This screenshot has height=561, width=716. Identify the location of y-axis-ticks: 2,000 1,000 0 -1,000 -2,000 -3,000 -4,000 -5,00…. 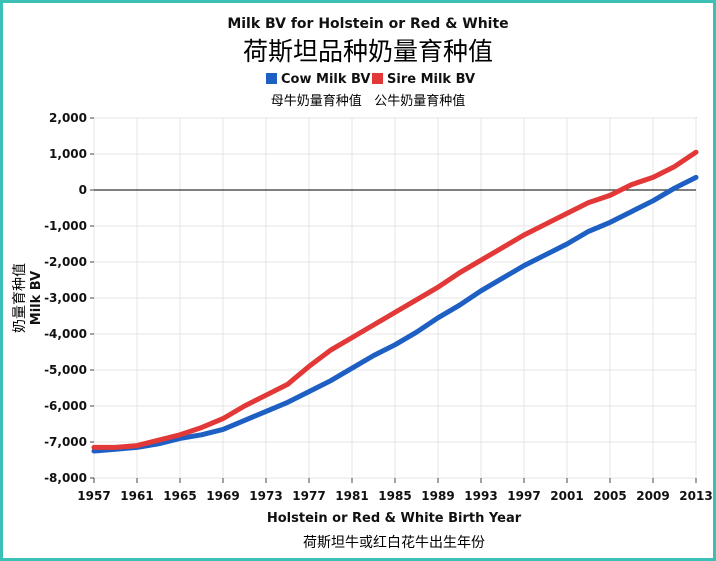
(69, 298).